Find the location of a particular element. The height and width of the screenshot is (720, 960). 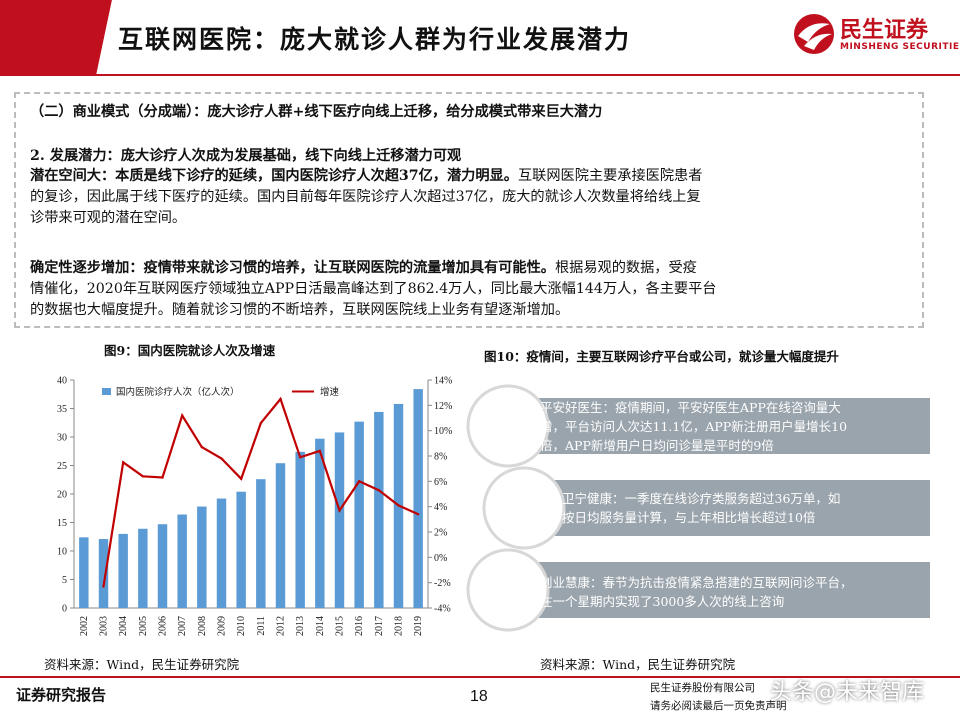

timeline-circles is located at coordinates (516, 508).